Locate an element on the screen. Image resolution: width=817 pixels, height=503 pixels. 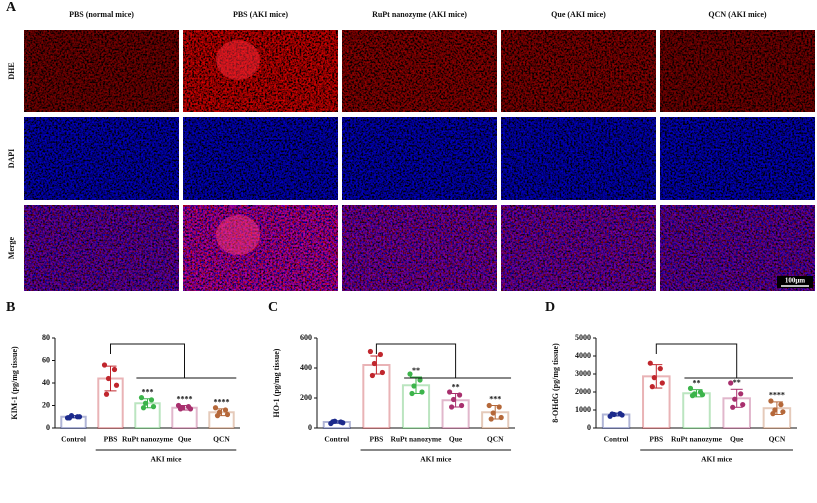
y-axis-label: HO-1 (pg/mg tissue) is located at coordinates (276, 382).